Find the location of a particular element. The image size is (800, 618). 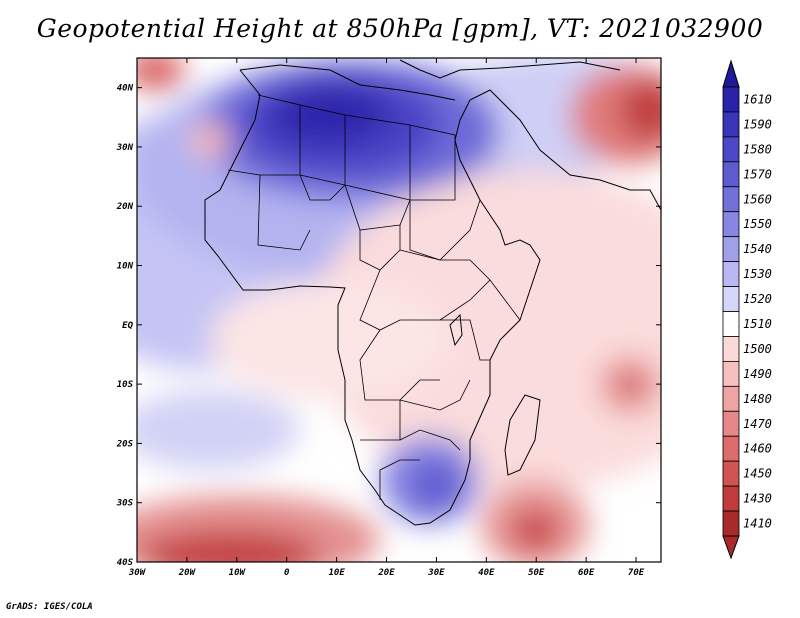

lat-tick-label: 30N is located at coordinates (125, 148).